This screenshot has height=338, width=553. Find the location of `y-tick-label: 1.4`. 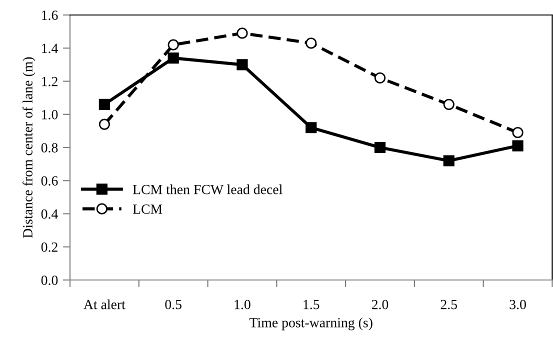

y-tick-label: 1.4 is located at coordinates (50, 49).